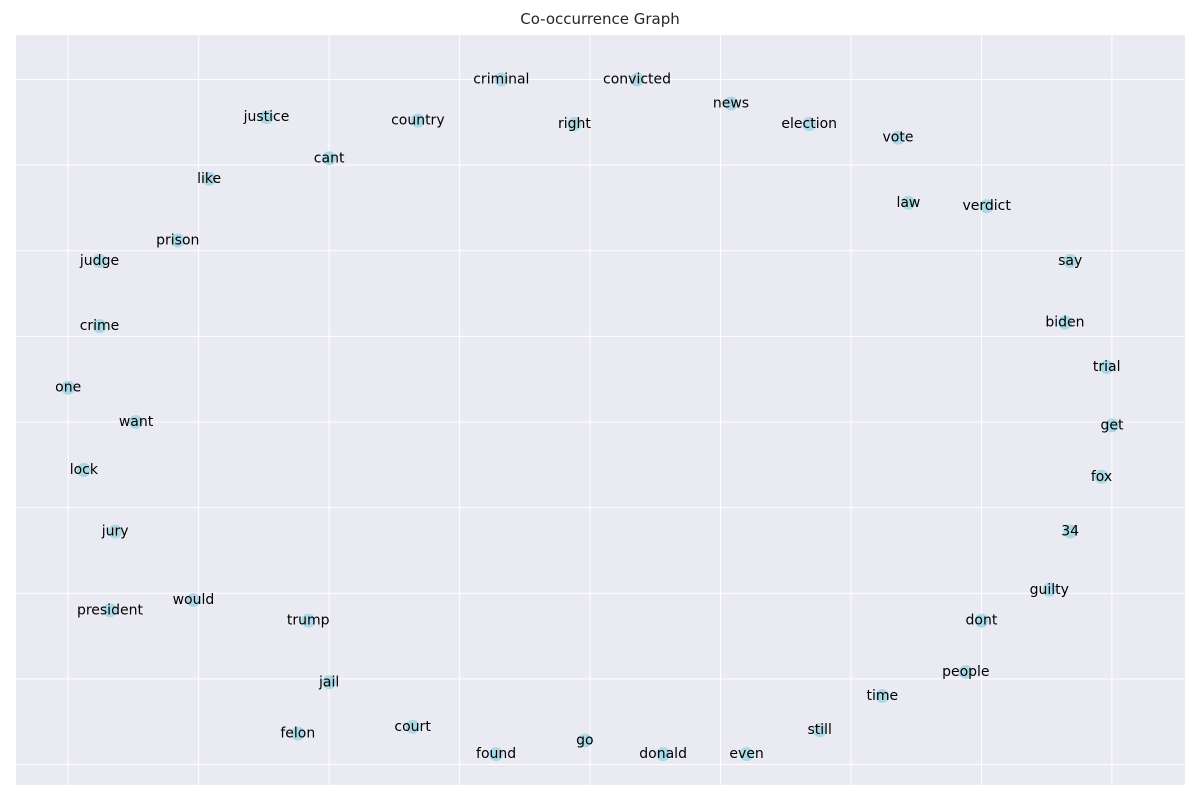  I want to click on node-jail, so click(329, 682).